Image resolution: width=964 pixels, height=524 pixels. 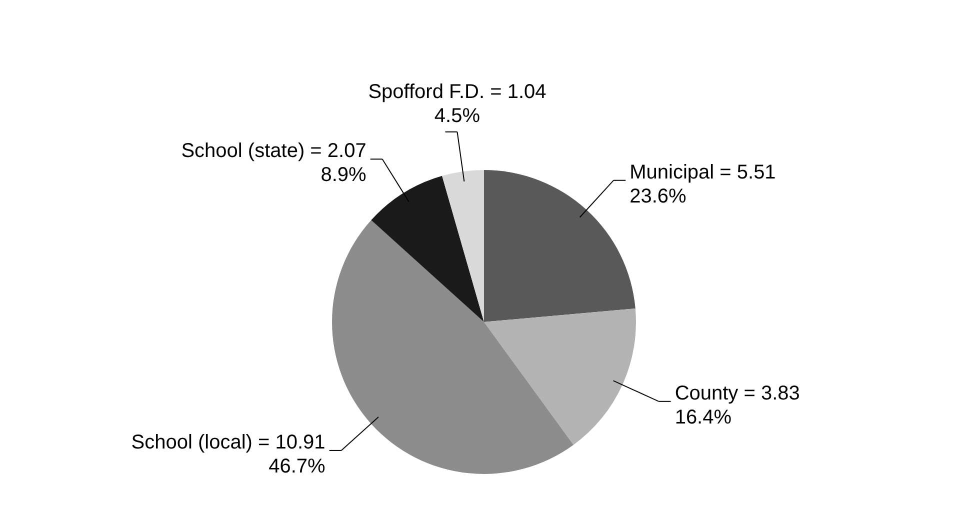 I want to click on slice-label: Municipal = 5.51 23.6%, so click(x=703, y=184).